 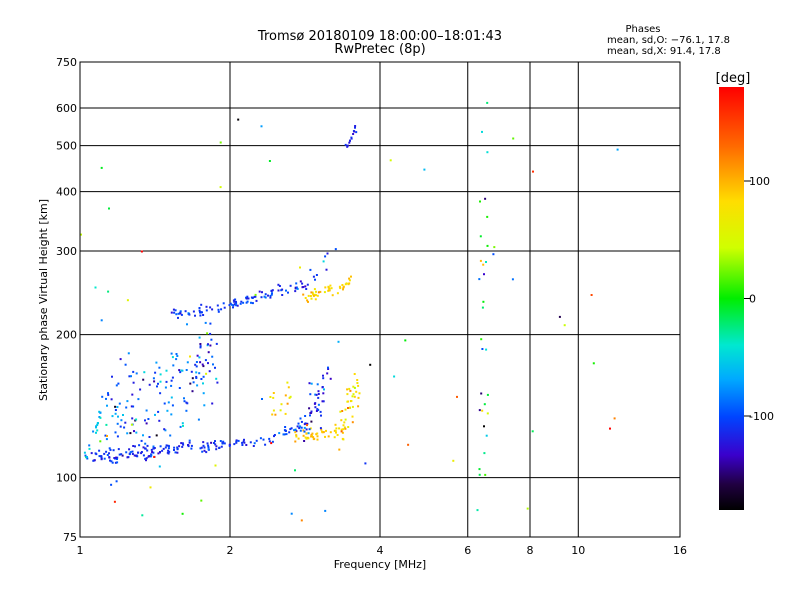 What do you see at coordinates (66, 300) in the screenshot?
I see `y-axis-ticks: 75 100 200 300 400 500 600 750` at bounding box center [66, 300].